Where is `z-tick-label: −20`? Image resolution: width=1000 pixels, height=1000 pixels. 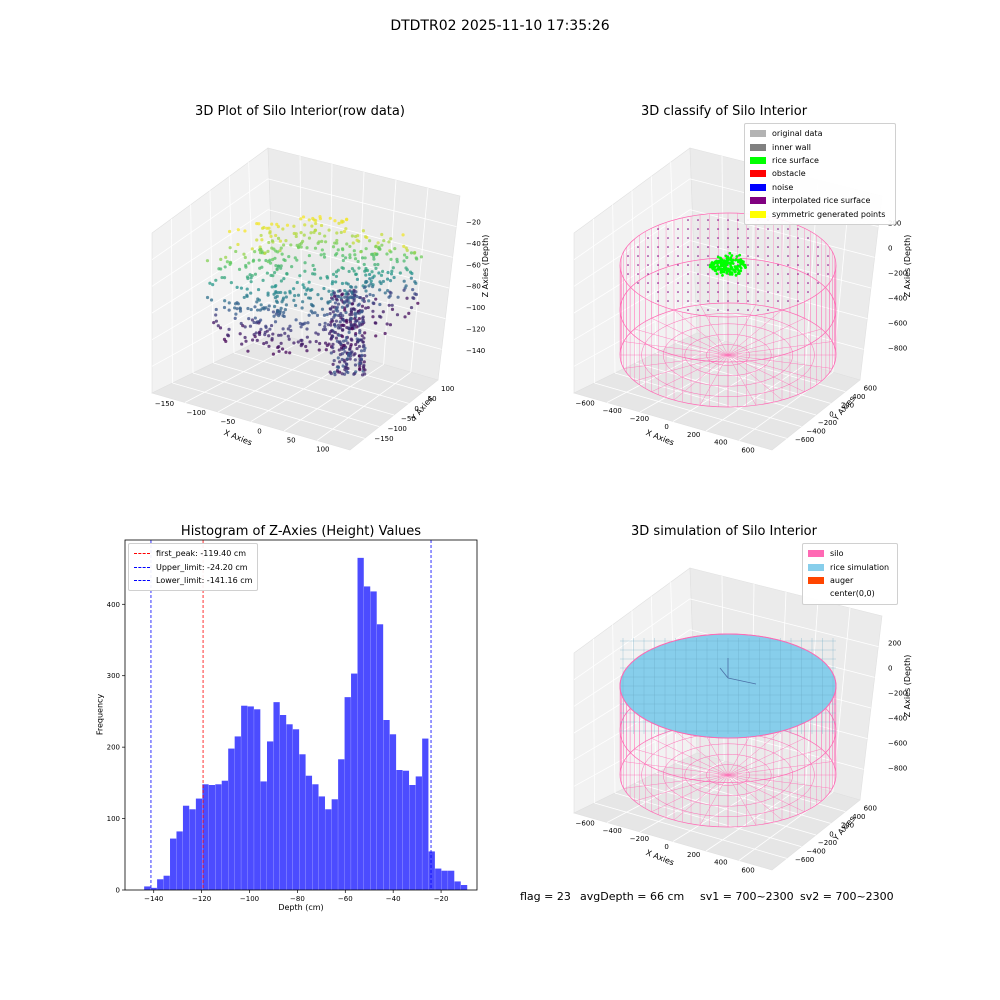 z-tick-label: −20 is located at coordinates (473, 222).